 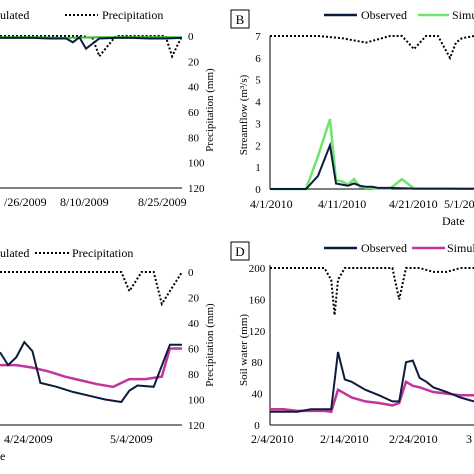 What do you see at coordinates (258, 59) in the screenshot?
I see `panel-b-y-tick-label: 6` at bounding box center [258, 59].